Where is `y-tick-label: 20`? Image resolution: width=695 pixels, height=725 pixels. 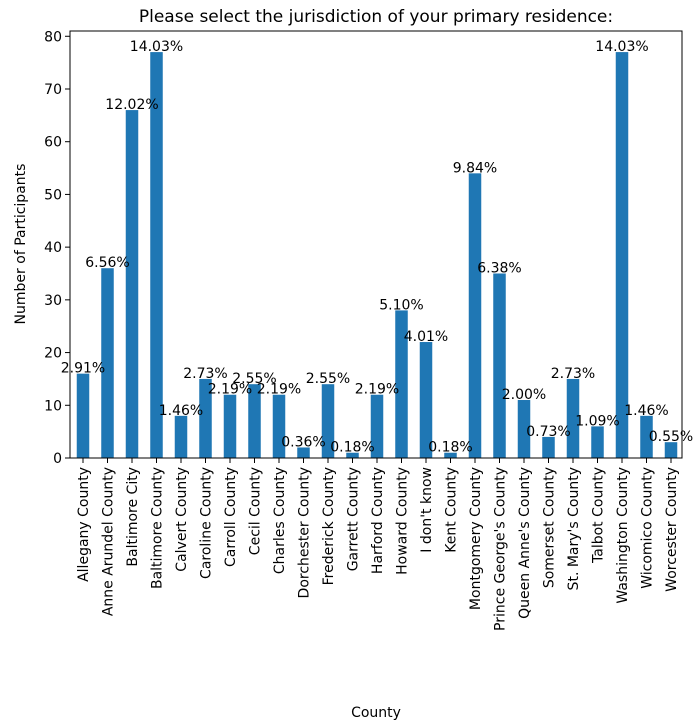
y-tick-label: 20 is located at coordinates (53, 354).